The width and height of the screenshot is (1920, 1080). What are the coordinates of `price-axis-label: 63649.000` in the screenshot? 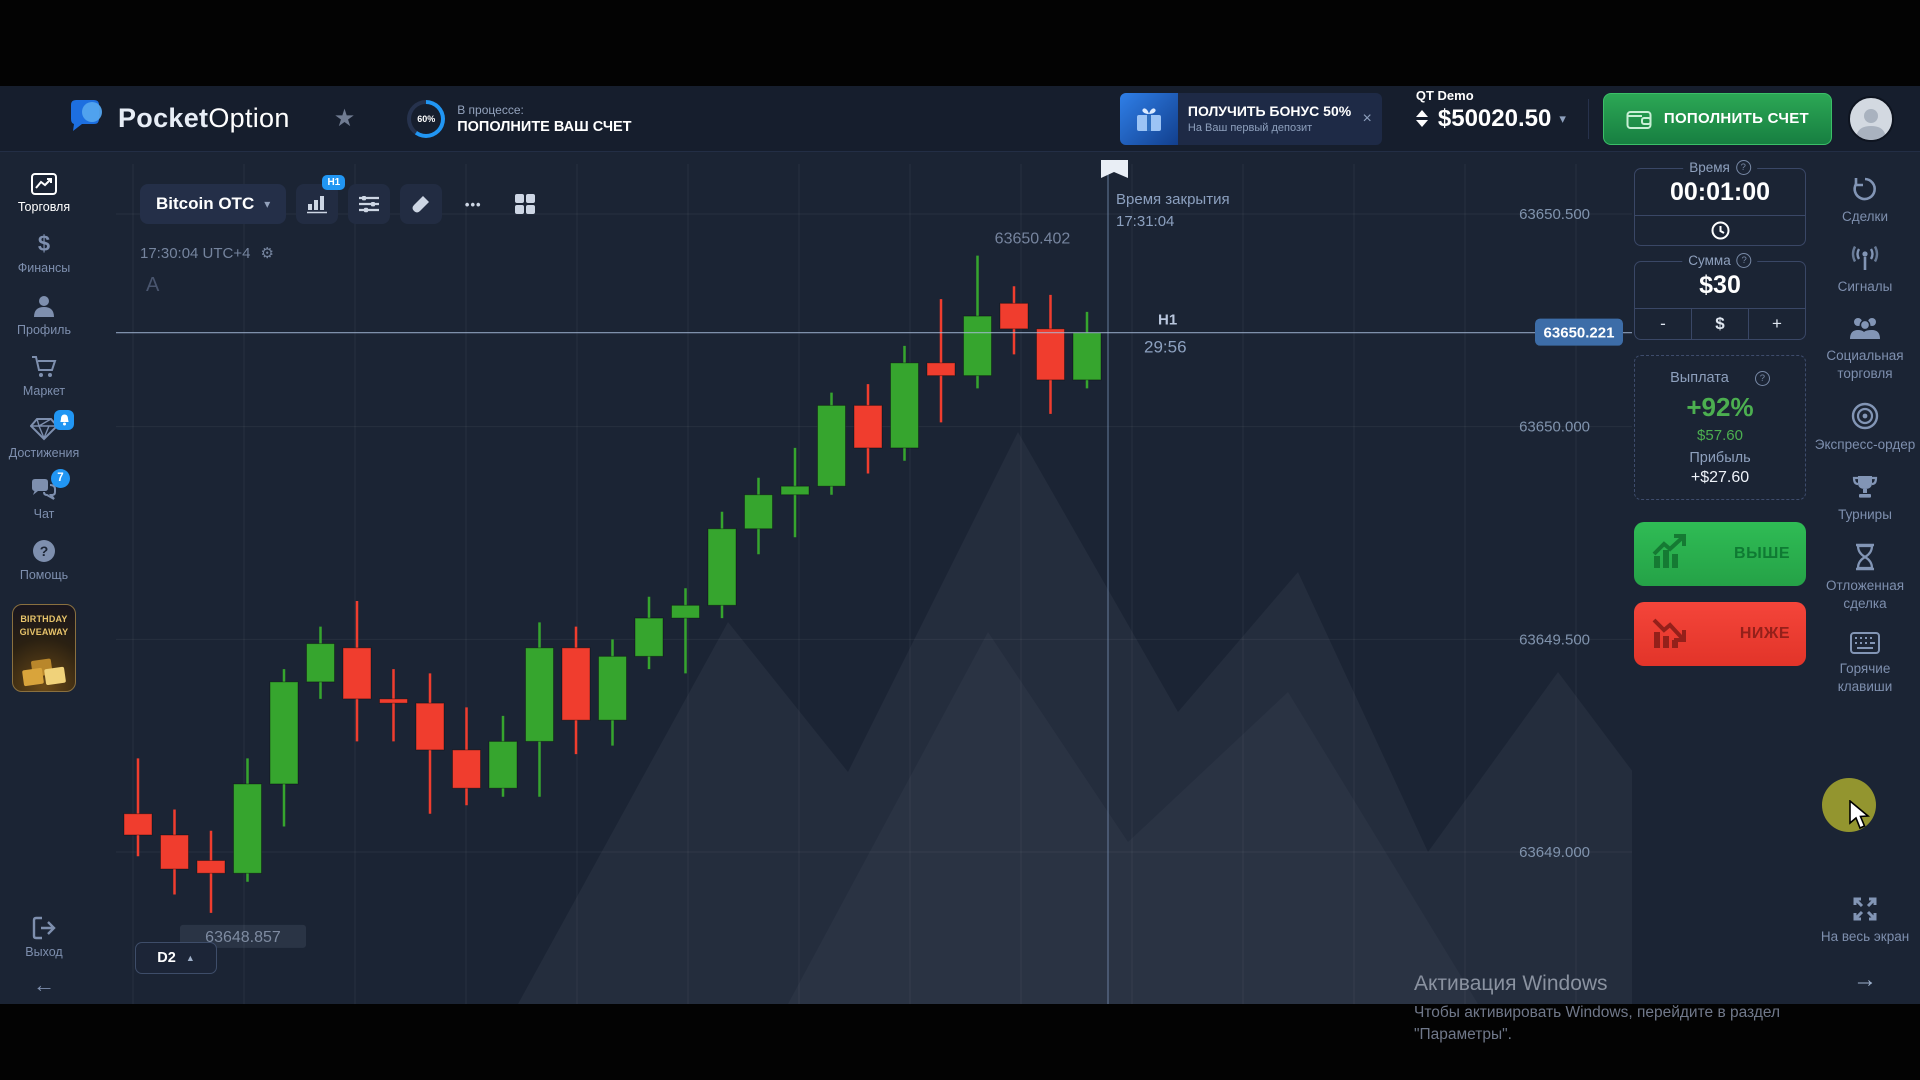 It's located at (1554, 852).